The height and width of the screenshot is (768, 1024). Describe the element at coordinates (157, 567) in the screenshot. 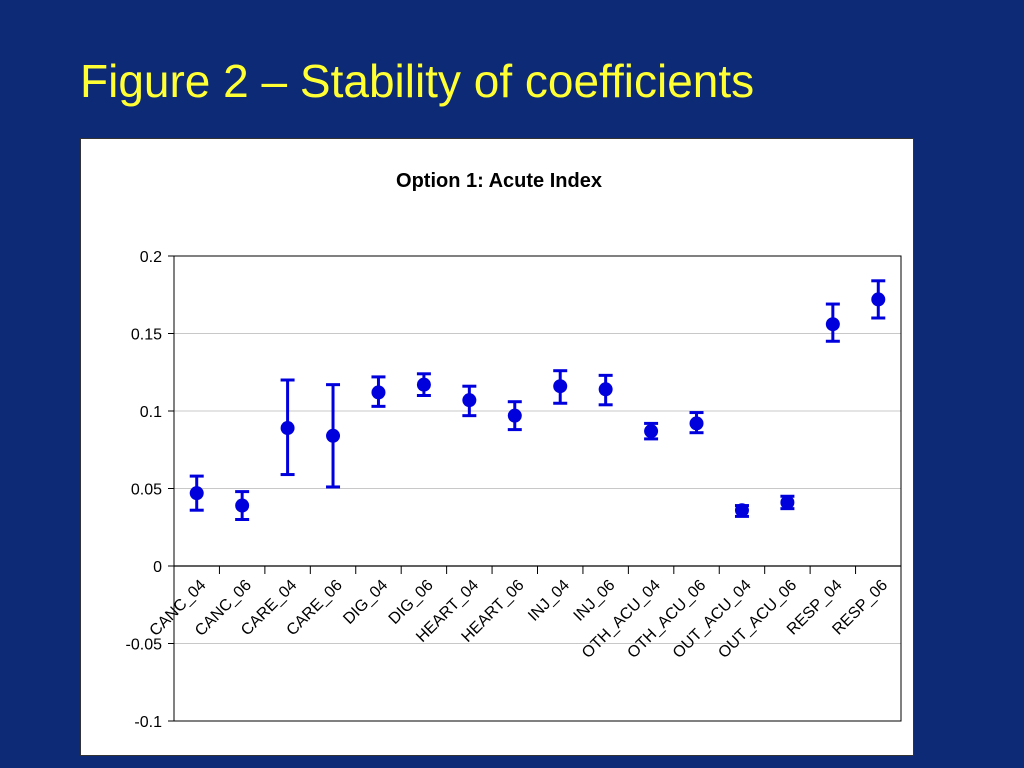

I see `y-tick-label-4: 0` at that location.